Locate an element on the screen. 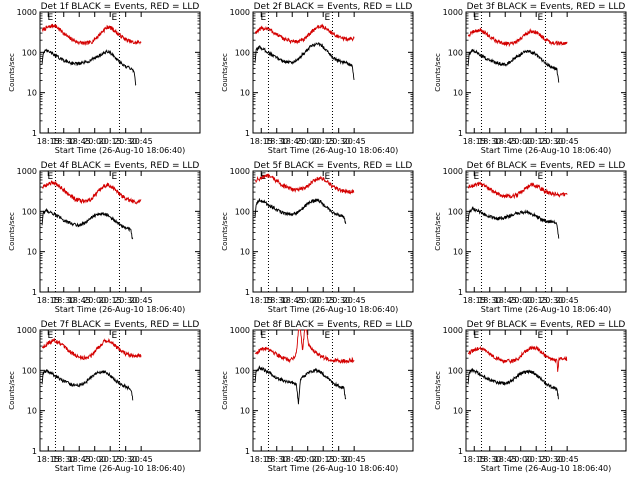  plot-title: Det 3f BLACK = Events, RED = LLD is located at coordinates (546, 7).